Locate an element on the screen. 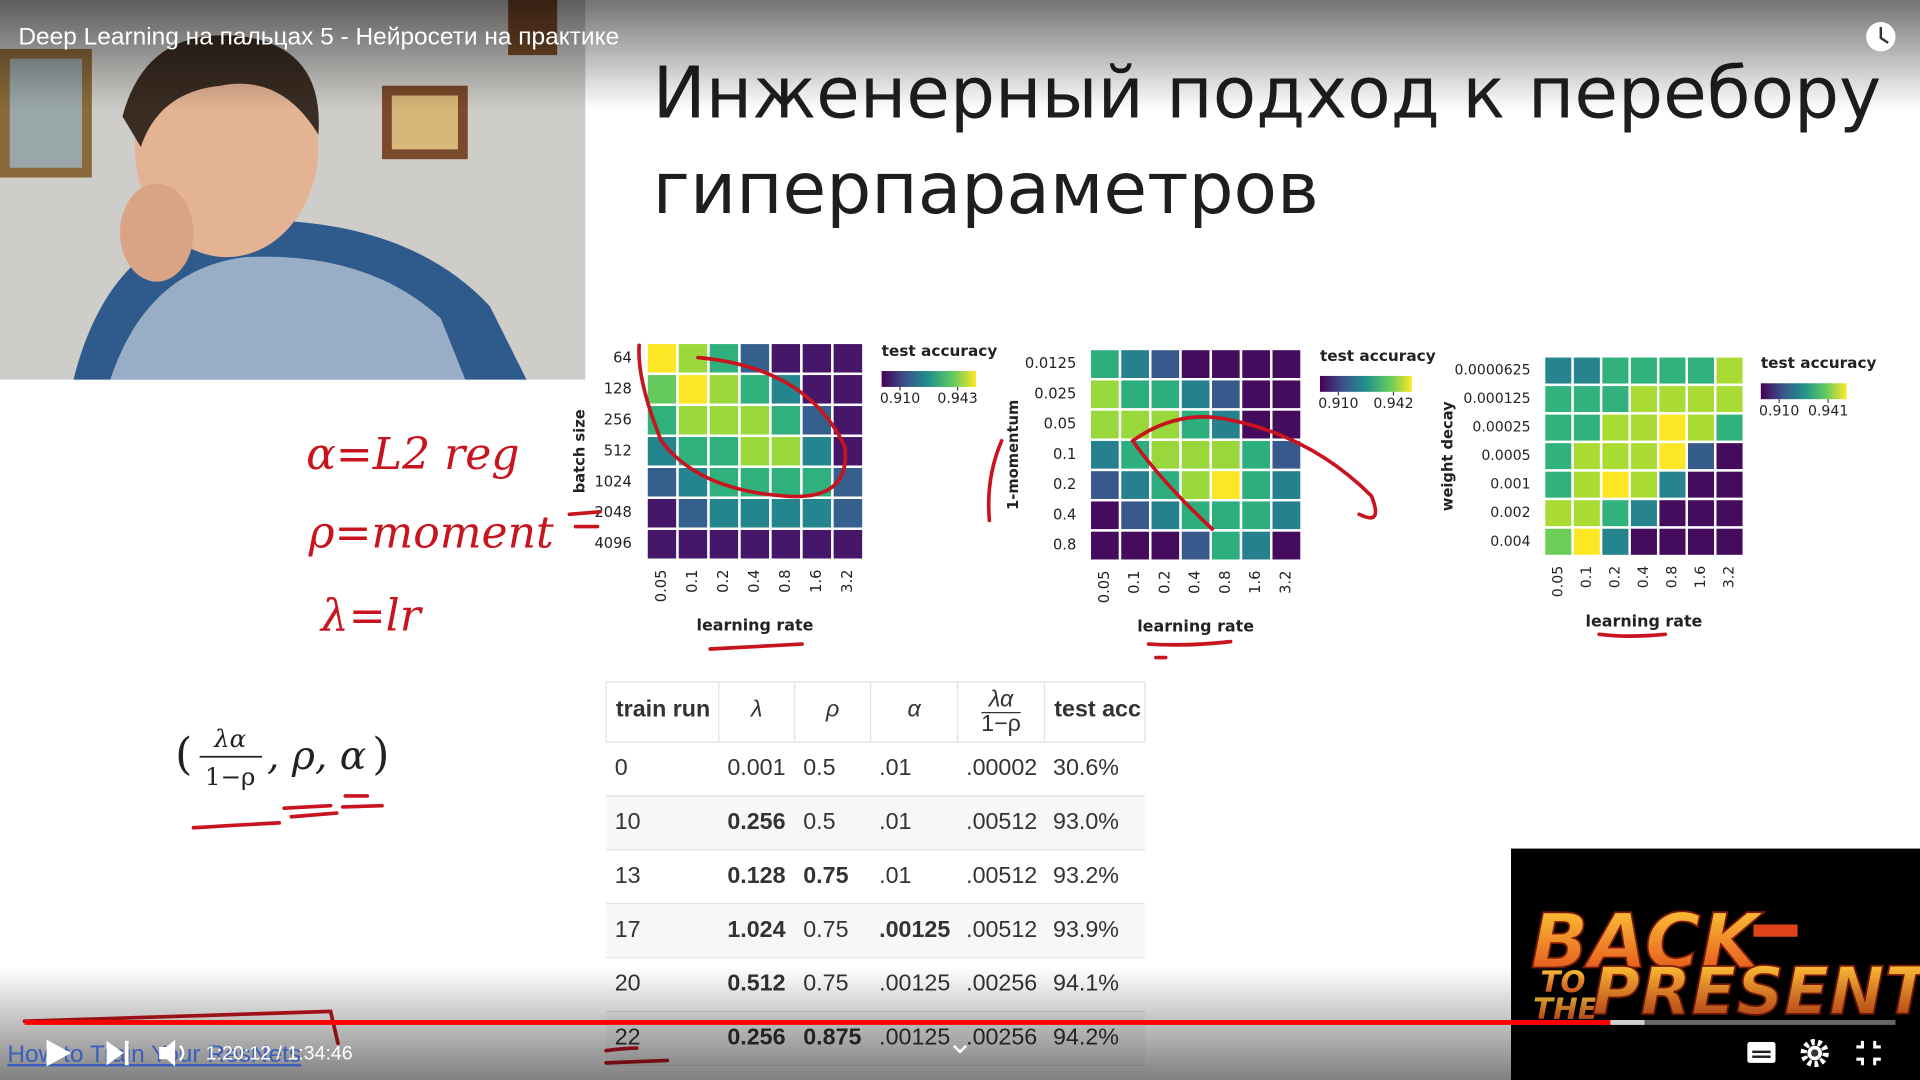 This screenshot has height=1080, width=1920. volume-button is located at coordinates (172, 1053).